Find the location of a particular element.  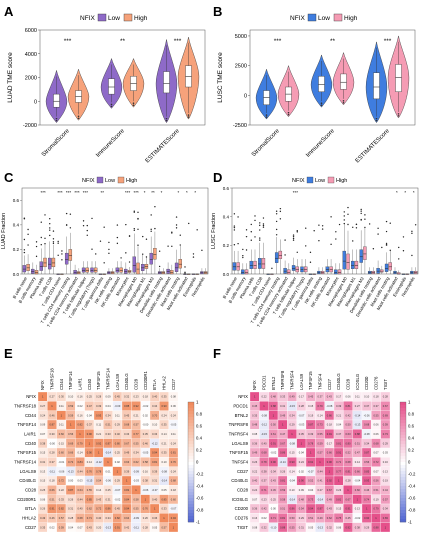

panel-c-box-low is located at coordinates (50, 263).